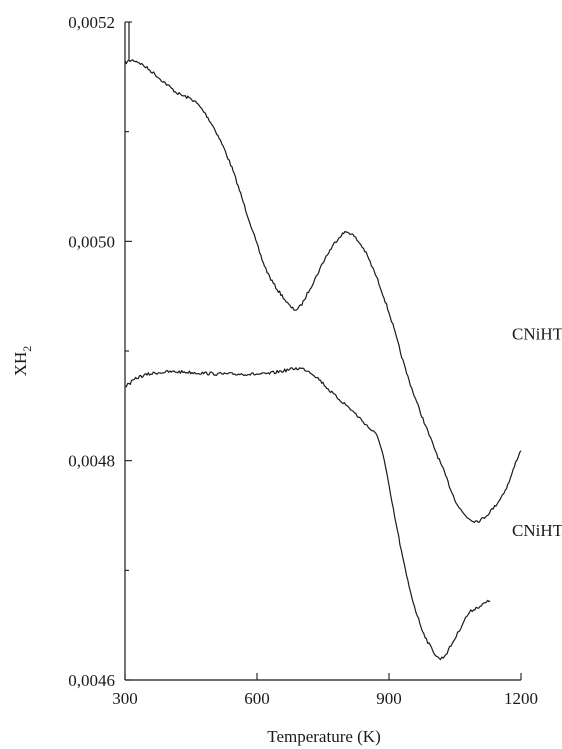 The image size is (562, 749). I want to click on annotations: CNiHT5 (723) CNiHT5 (1023), so click(537, 431).